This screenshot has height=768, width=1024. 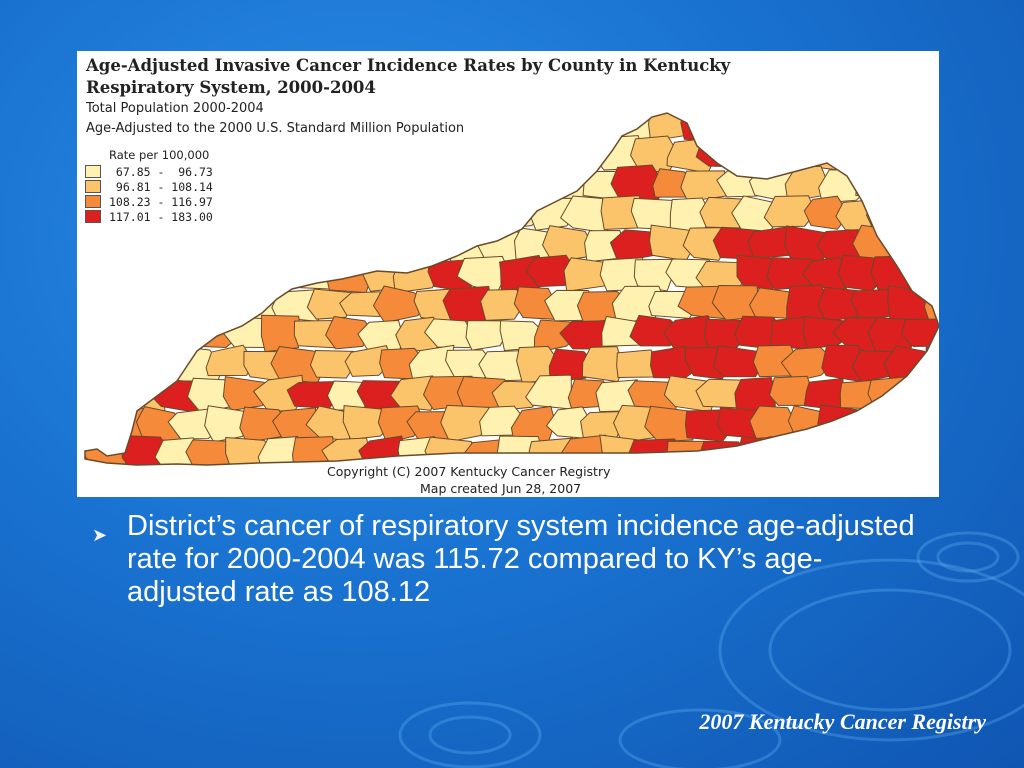 What do you see at coordinates (161, 186) in the screenshot?
I see `legend-label: 96.81 - 108.14` at bounding box center [161, 186].